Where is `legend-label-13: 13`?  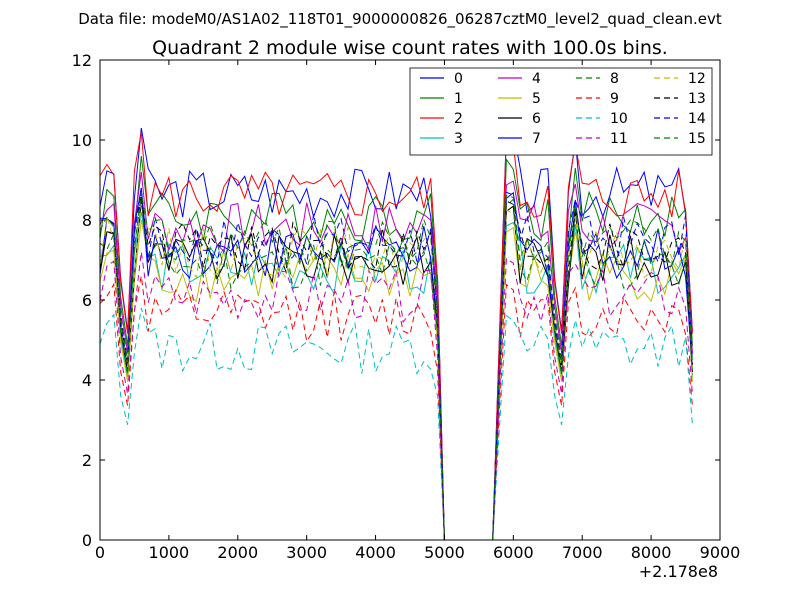 legend-label-13: 13 is located at coordinates (697, 99).